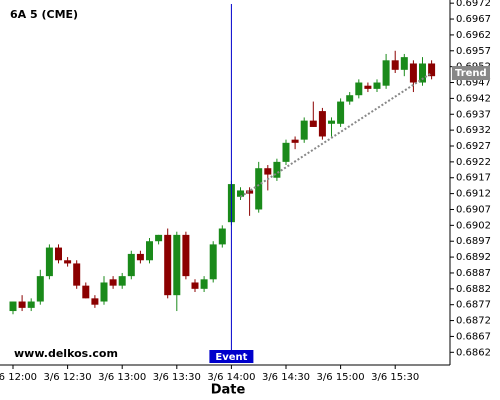  Describe the element at coordinates (473, 162) in the screenshot. I see `y-tick-label: 0.6922` at that location.